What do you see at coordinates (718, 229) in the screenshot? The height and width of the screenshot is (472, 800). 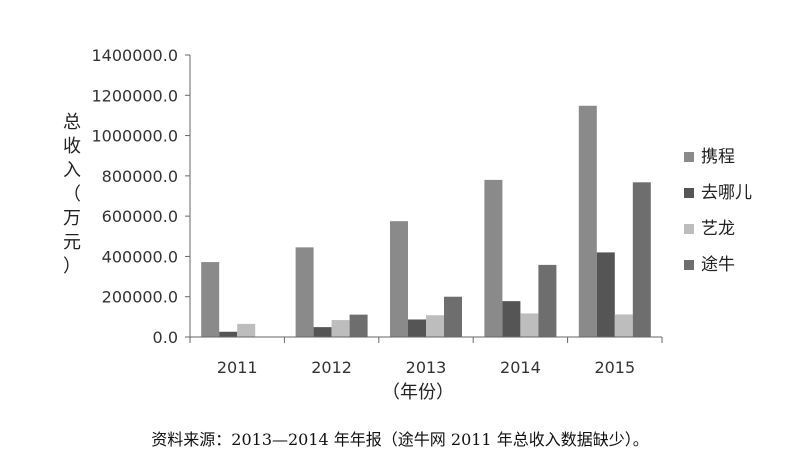 I see `legend-label: 艺龙` at bounding box center [718, 229].